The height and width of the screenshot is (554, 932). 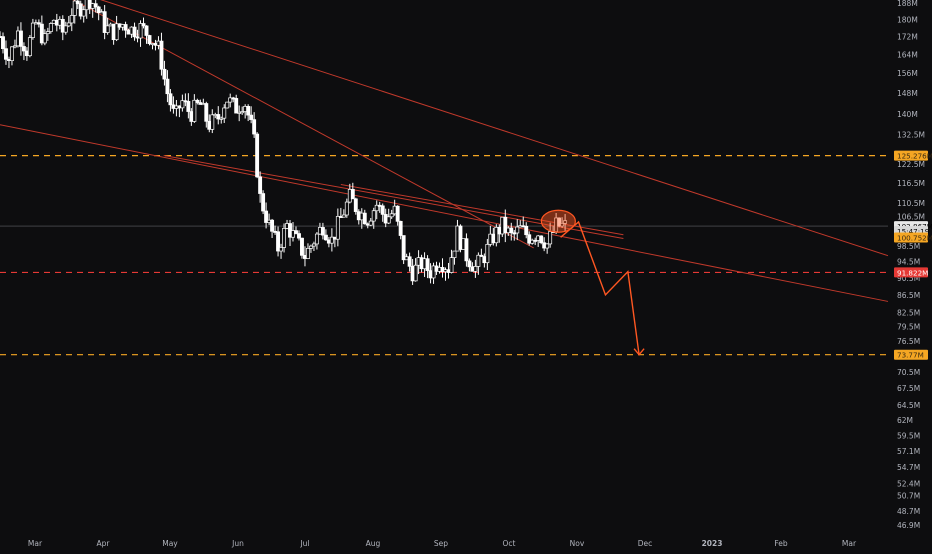 I want to click on y-tick-label: 90.5M, so click(x=908, y=278).